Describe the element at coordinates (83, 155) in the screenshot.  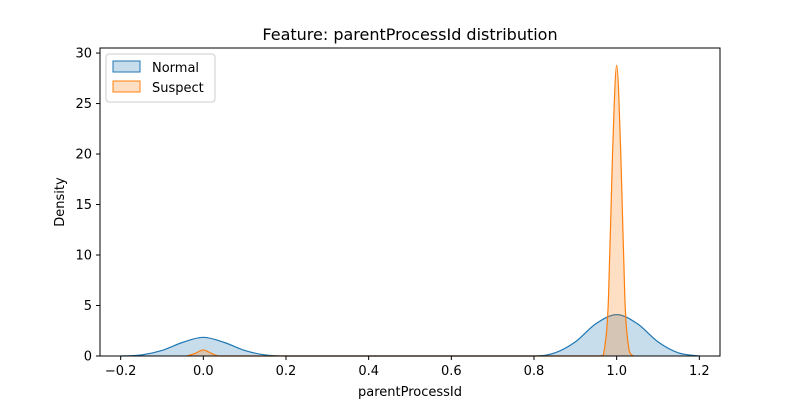
I see `y-tick-label: 20` at that location.